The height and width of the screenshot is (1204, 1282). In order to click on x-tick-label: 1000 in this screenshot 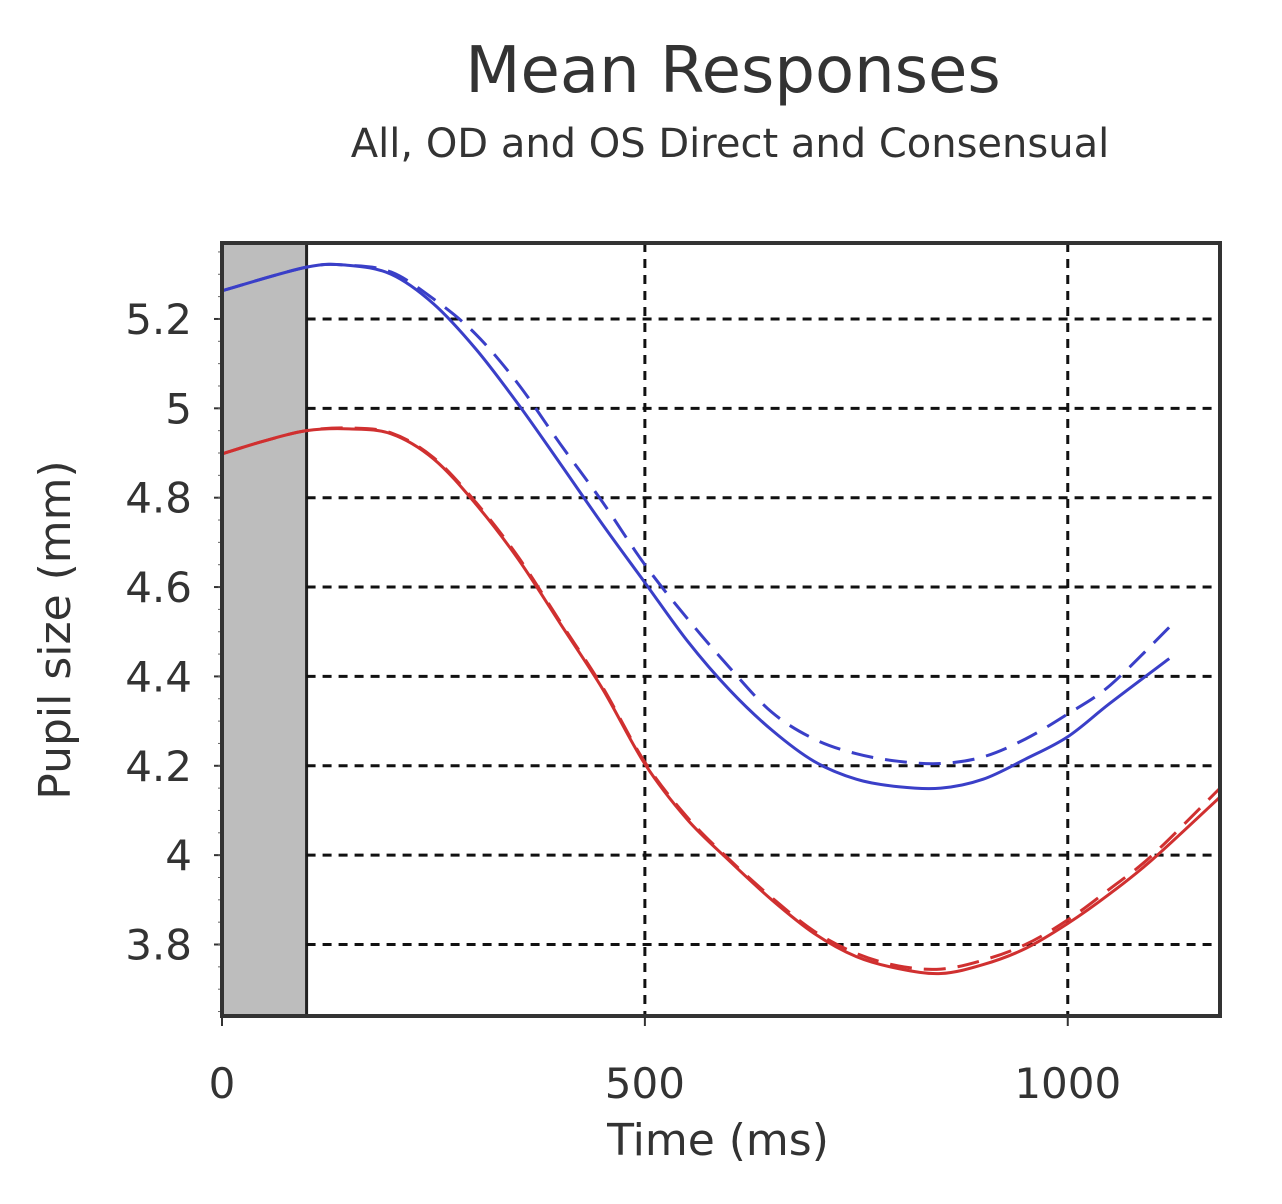, I will do `click(1067, 1083)`.